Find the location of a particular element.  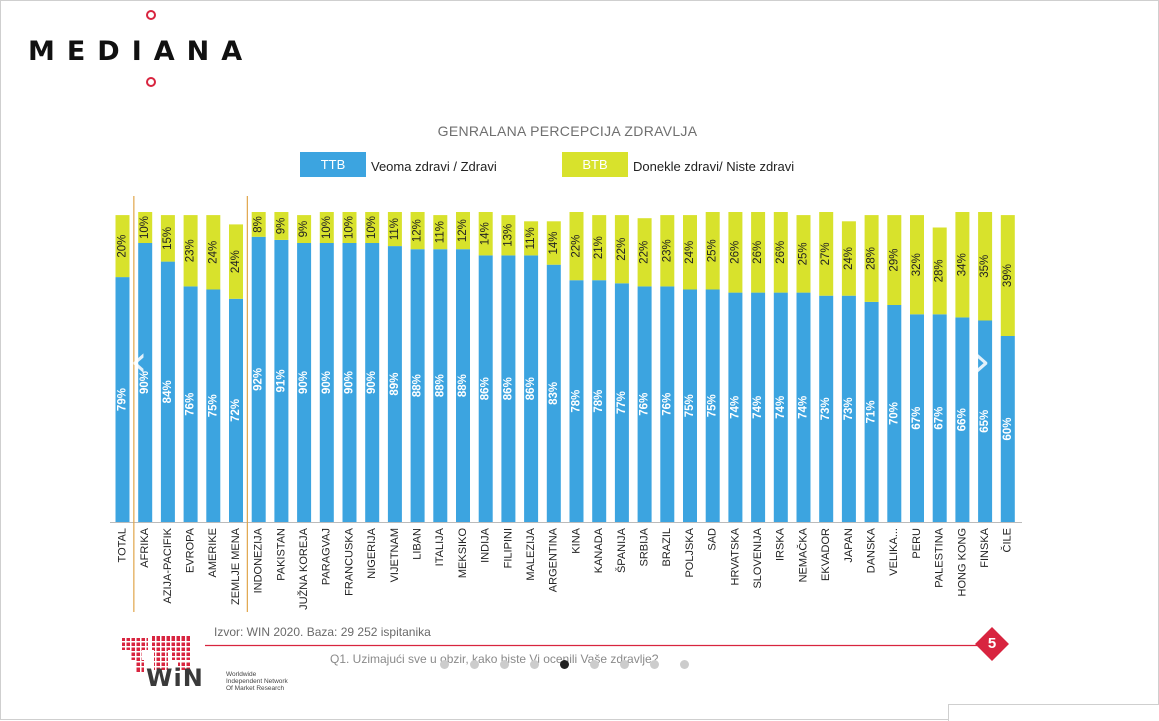

logo-text: MEDIANA is located at coordinates (141, 51).